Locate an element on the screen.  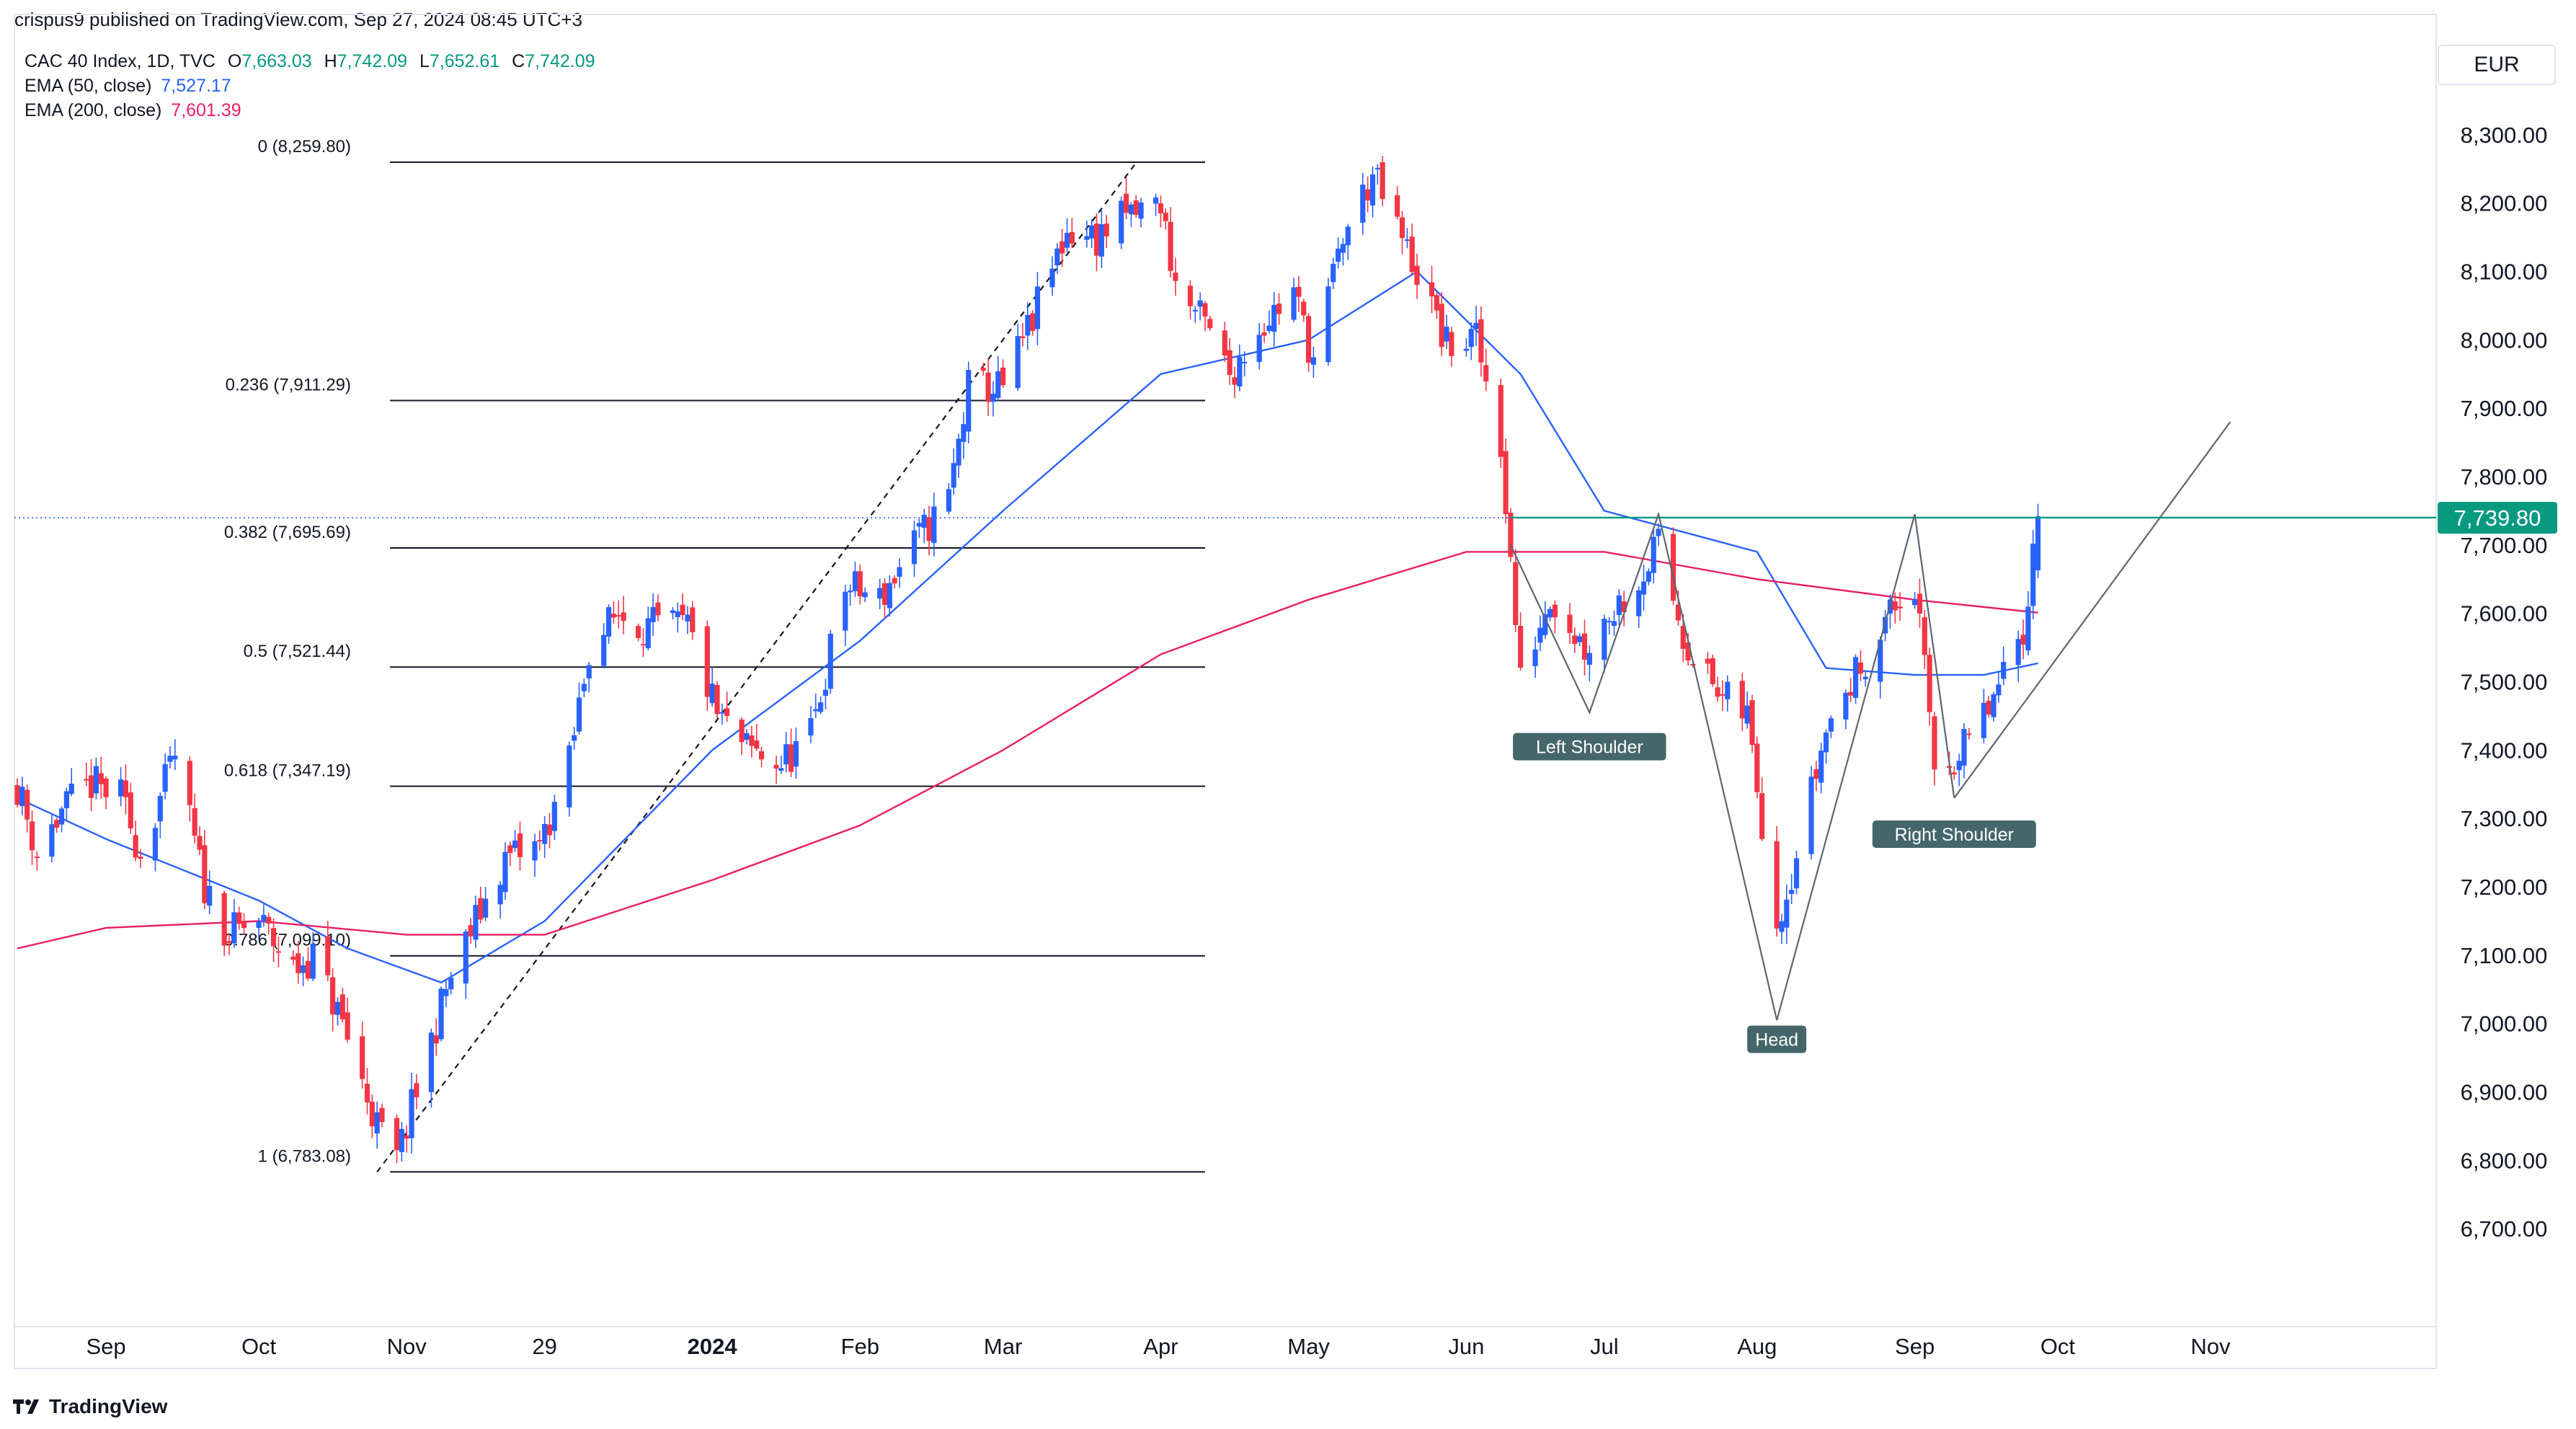
brand-name: TradingView is located at coordinates (108, 1406).